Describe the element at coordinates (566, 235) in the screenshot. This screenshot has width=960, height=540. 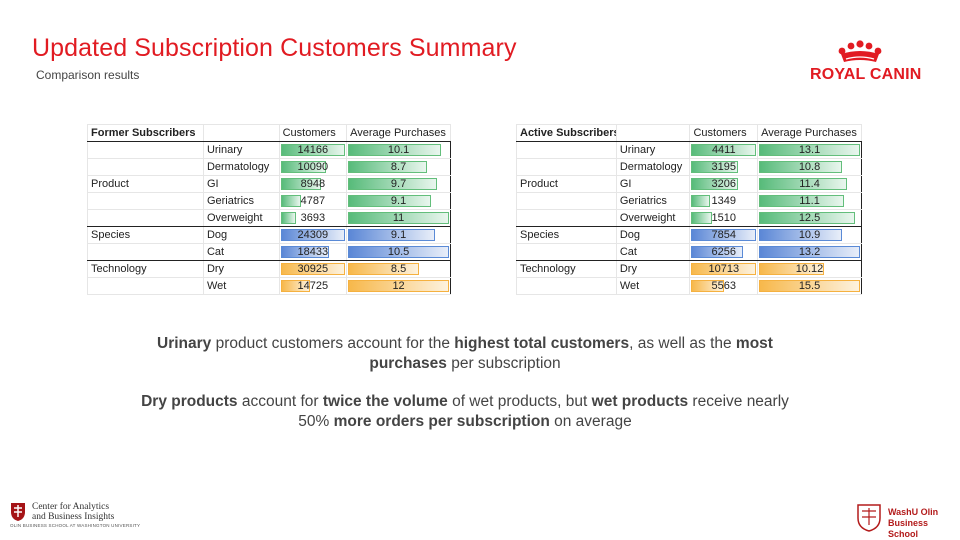
I see `group-label: Species` at that location.